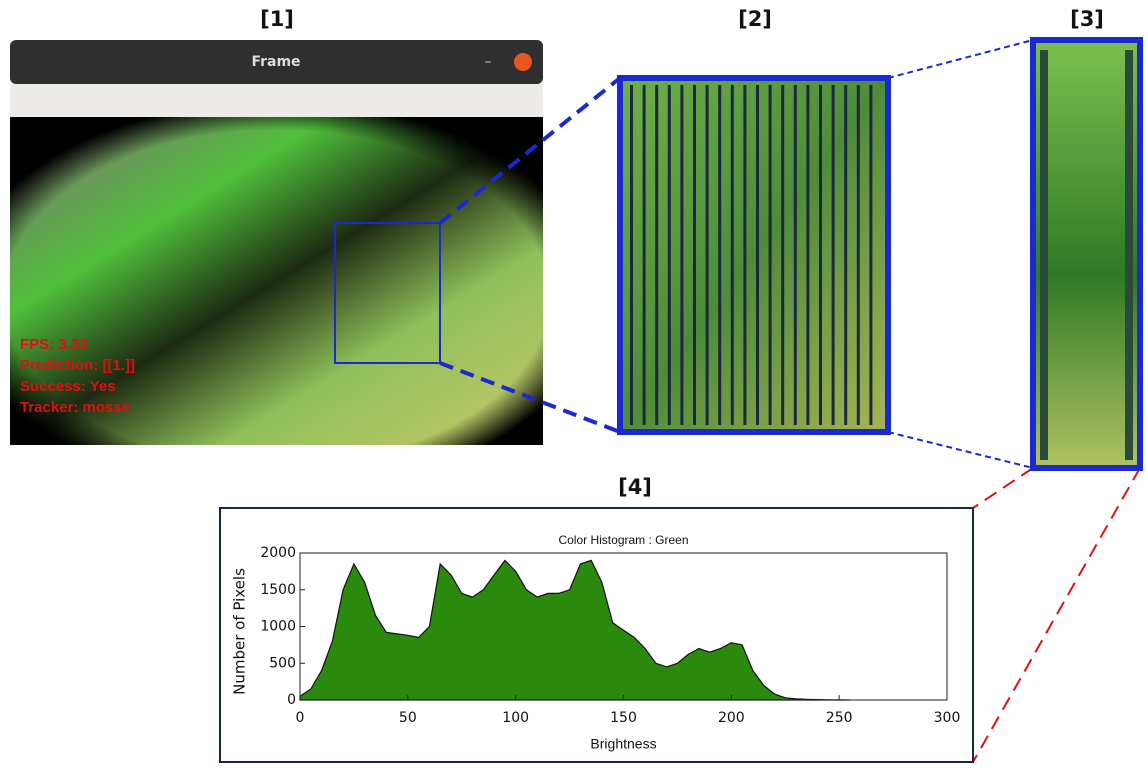  I want to click on x-tick-label: 0, so click(300, 718).